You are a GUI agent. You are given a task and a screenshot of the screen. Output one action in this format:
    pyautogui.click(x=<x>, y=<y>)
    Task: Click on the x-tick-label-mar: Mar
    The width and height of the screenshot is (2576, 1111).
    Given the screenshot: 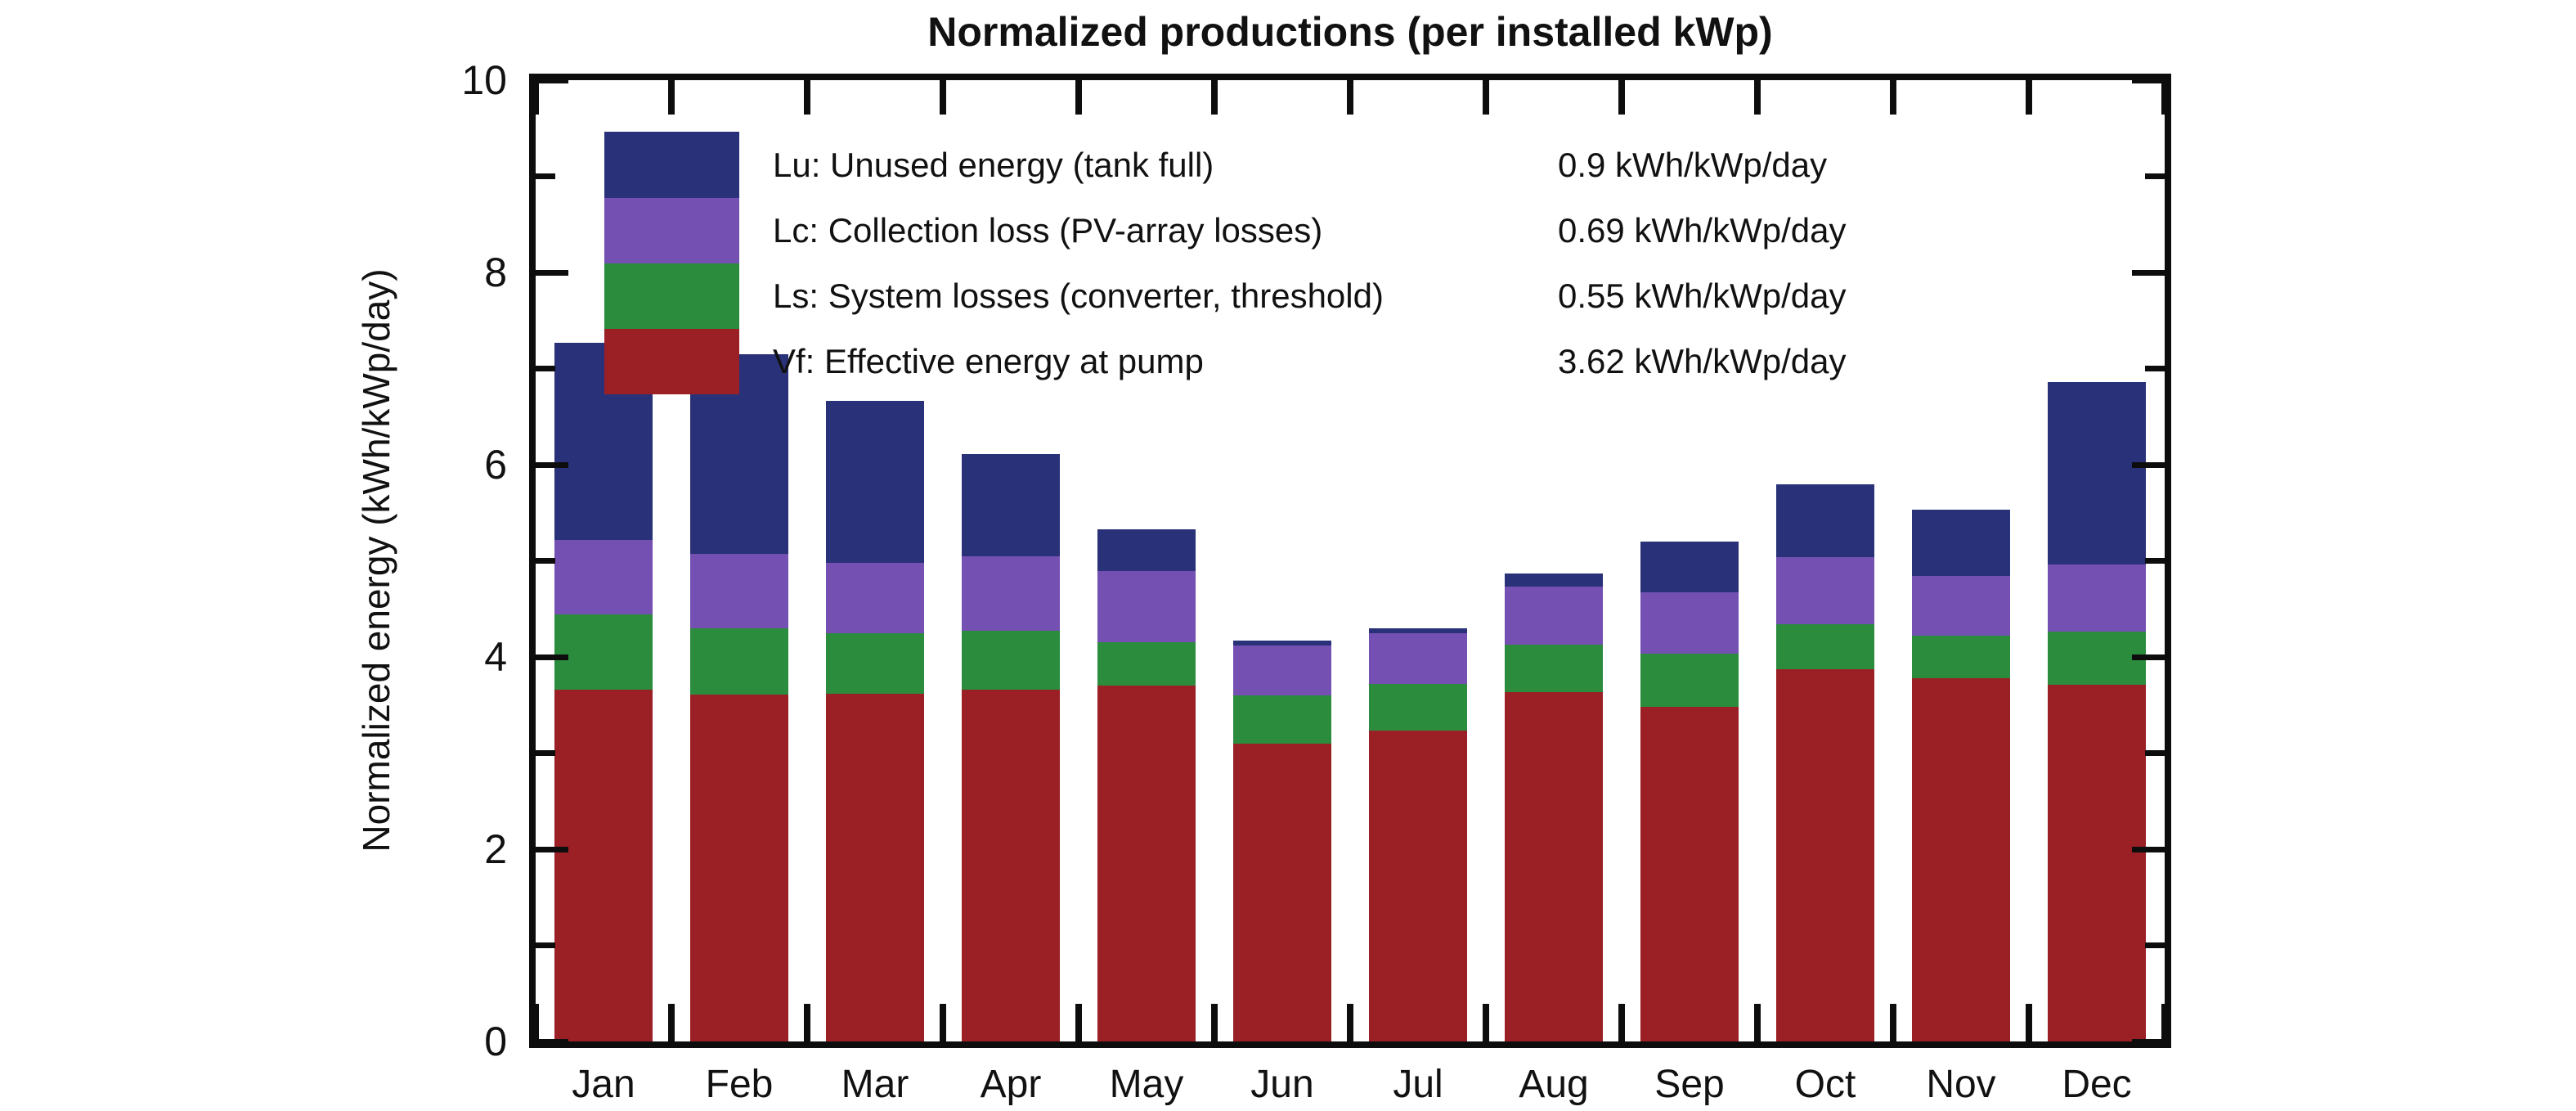 What is the action you would take?
    pyautogui.click(x=875, y=1084)
    